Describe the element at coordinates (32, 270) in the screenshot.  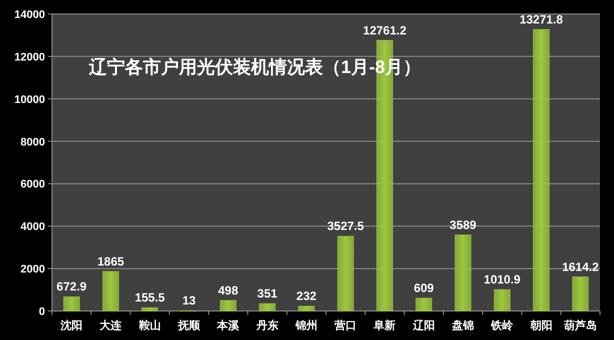
I see `y-tick-label: 2000` at that location.